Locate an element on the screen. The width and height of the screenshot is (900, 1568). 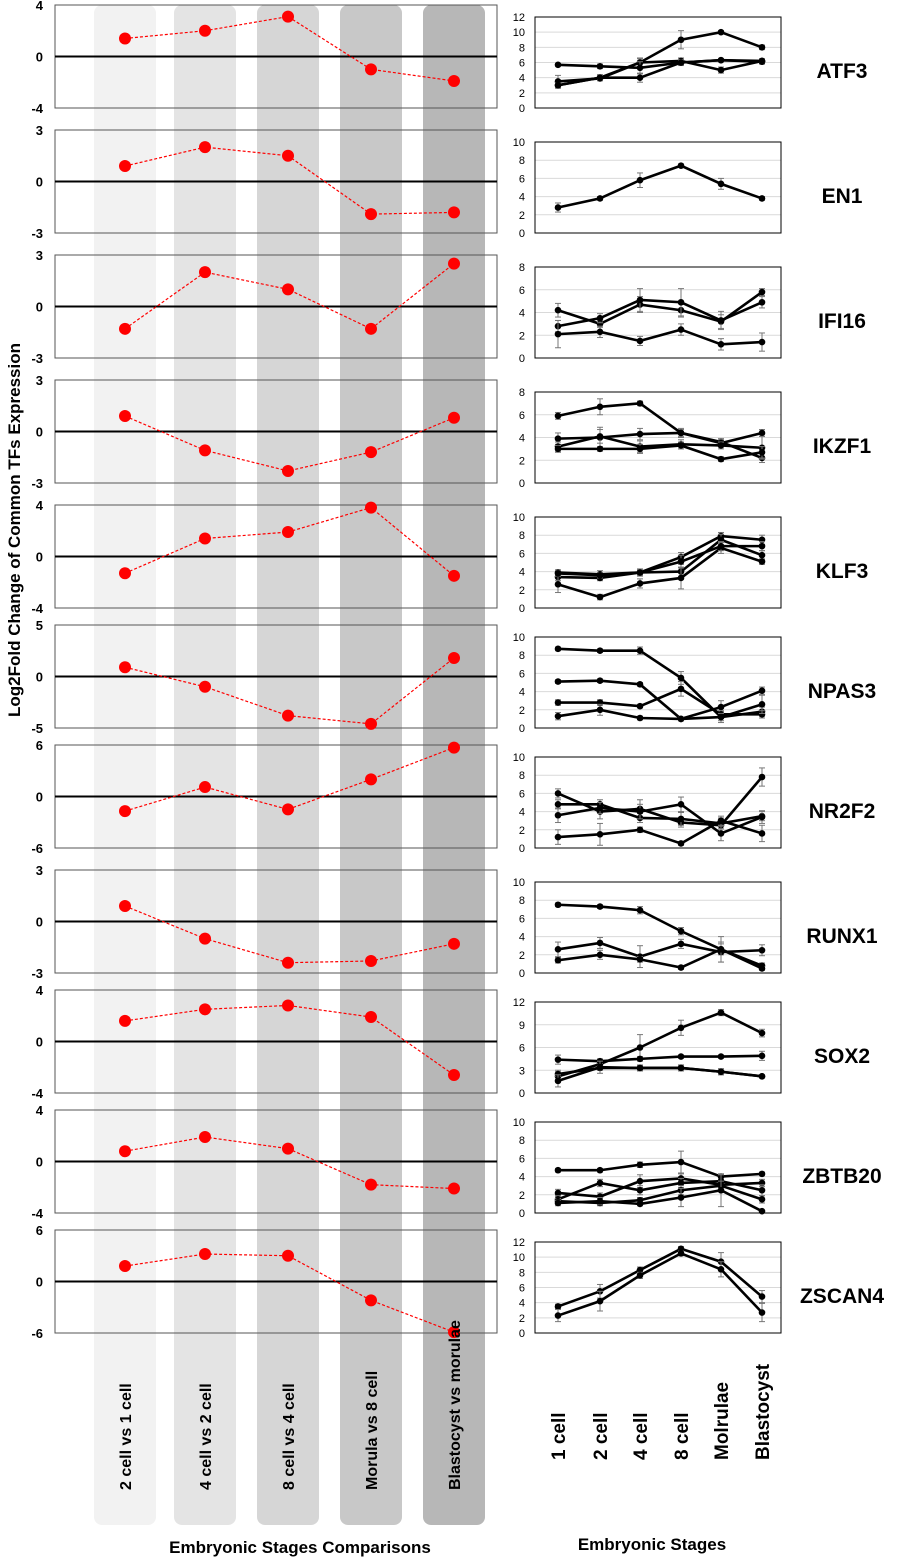
y-tick-label: -3 is located at coordinates (37, 973).